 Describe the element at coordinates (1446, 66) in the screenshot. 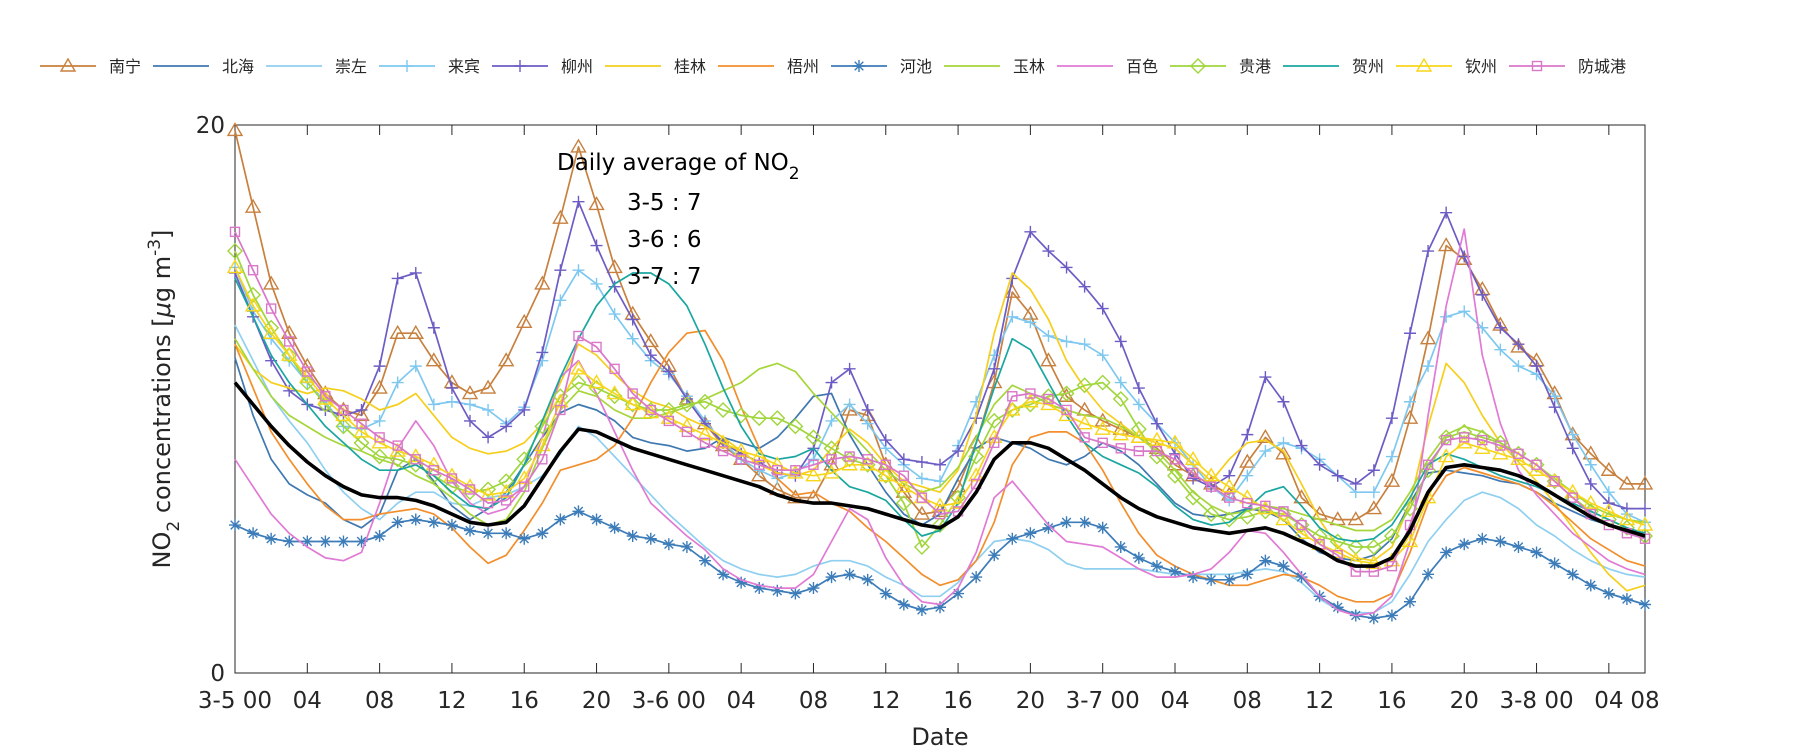

I see `legend-item: 钦州` at that location.